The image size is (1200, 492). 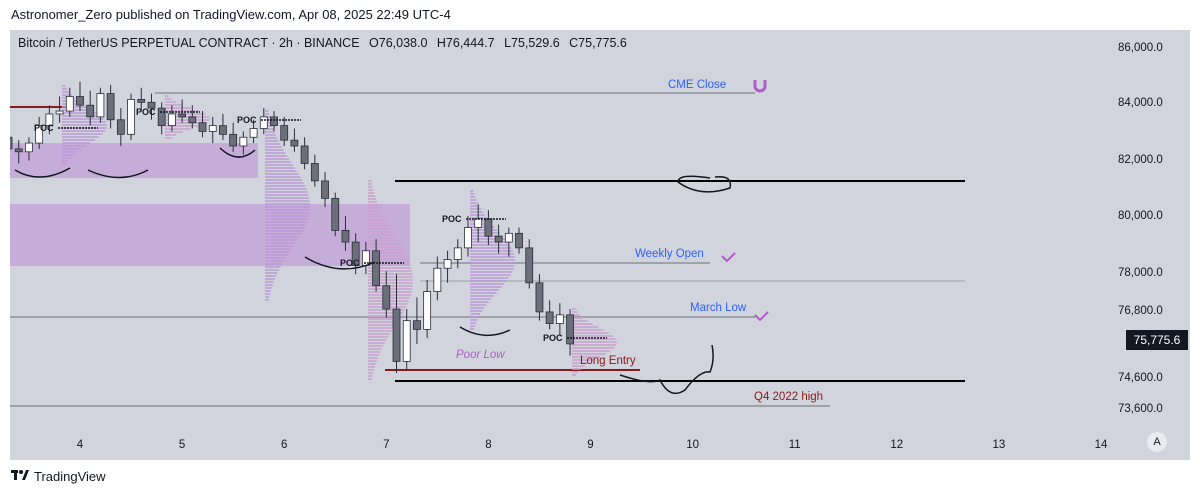 What do you see at coordinates (795, 445) in the screenshot?
I see `time-axis-tick: 11` at bounding box center [795, 445].